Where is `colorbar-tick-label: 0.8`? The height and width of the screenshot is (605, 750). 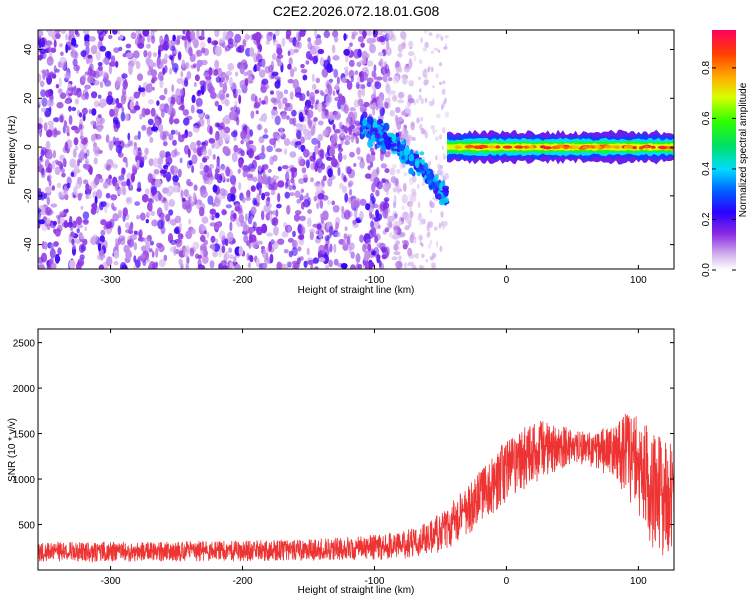
colorbar-tick-label: 0.8 is located at coordinates (706, 68).